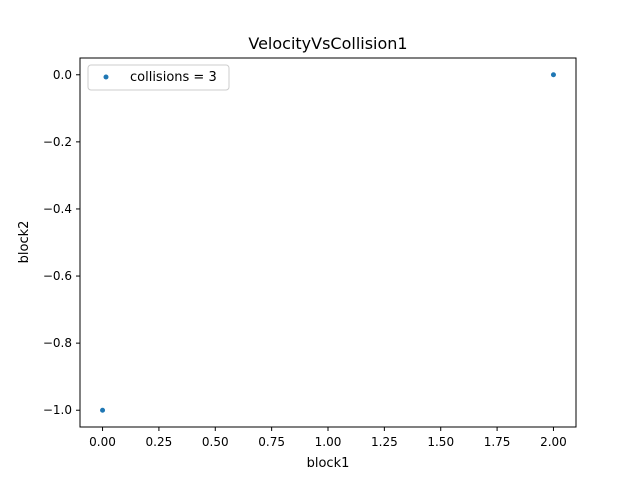 The width and height of the screenshot is (640, 480). What do you see at coordinates (57, 209) in the screenshot?
I see `y-tick-label: −0.4` at bounding box center [57, 209].